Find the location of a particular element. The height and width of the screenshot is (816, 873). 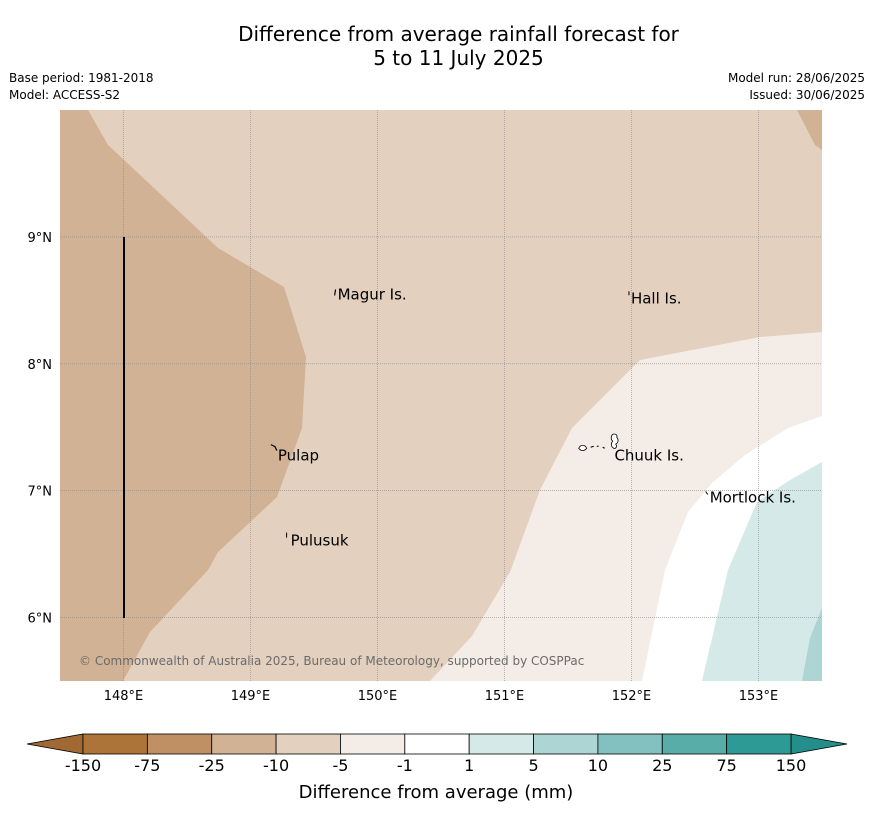

lon-tick-label: 151°E is located at coordinates (505, 696).